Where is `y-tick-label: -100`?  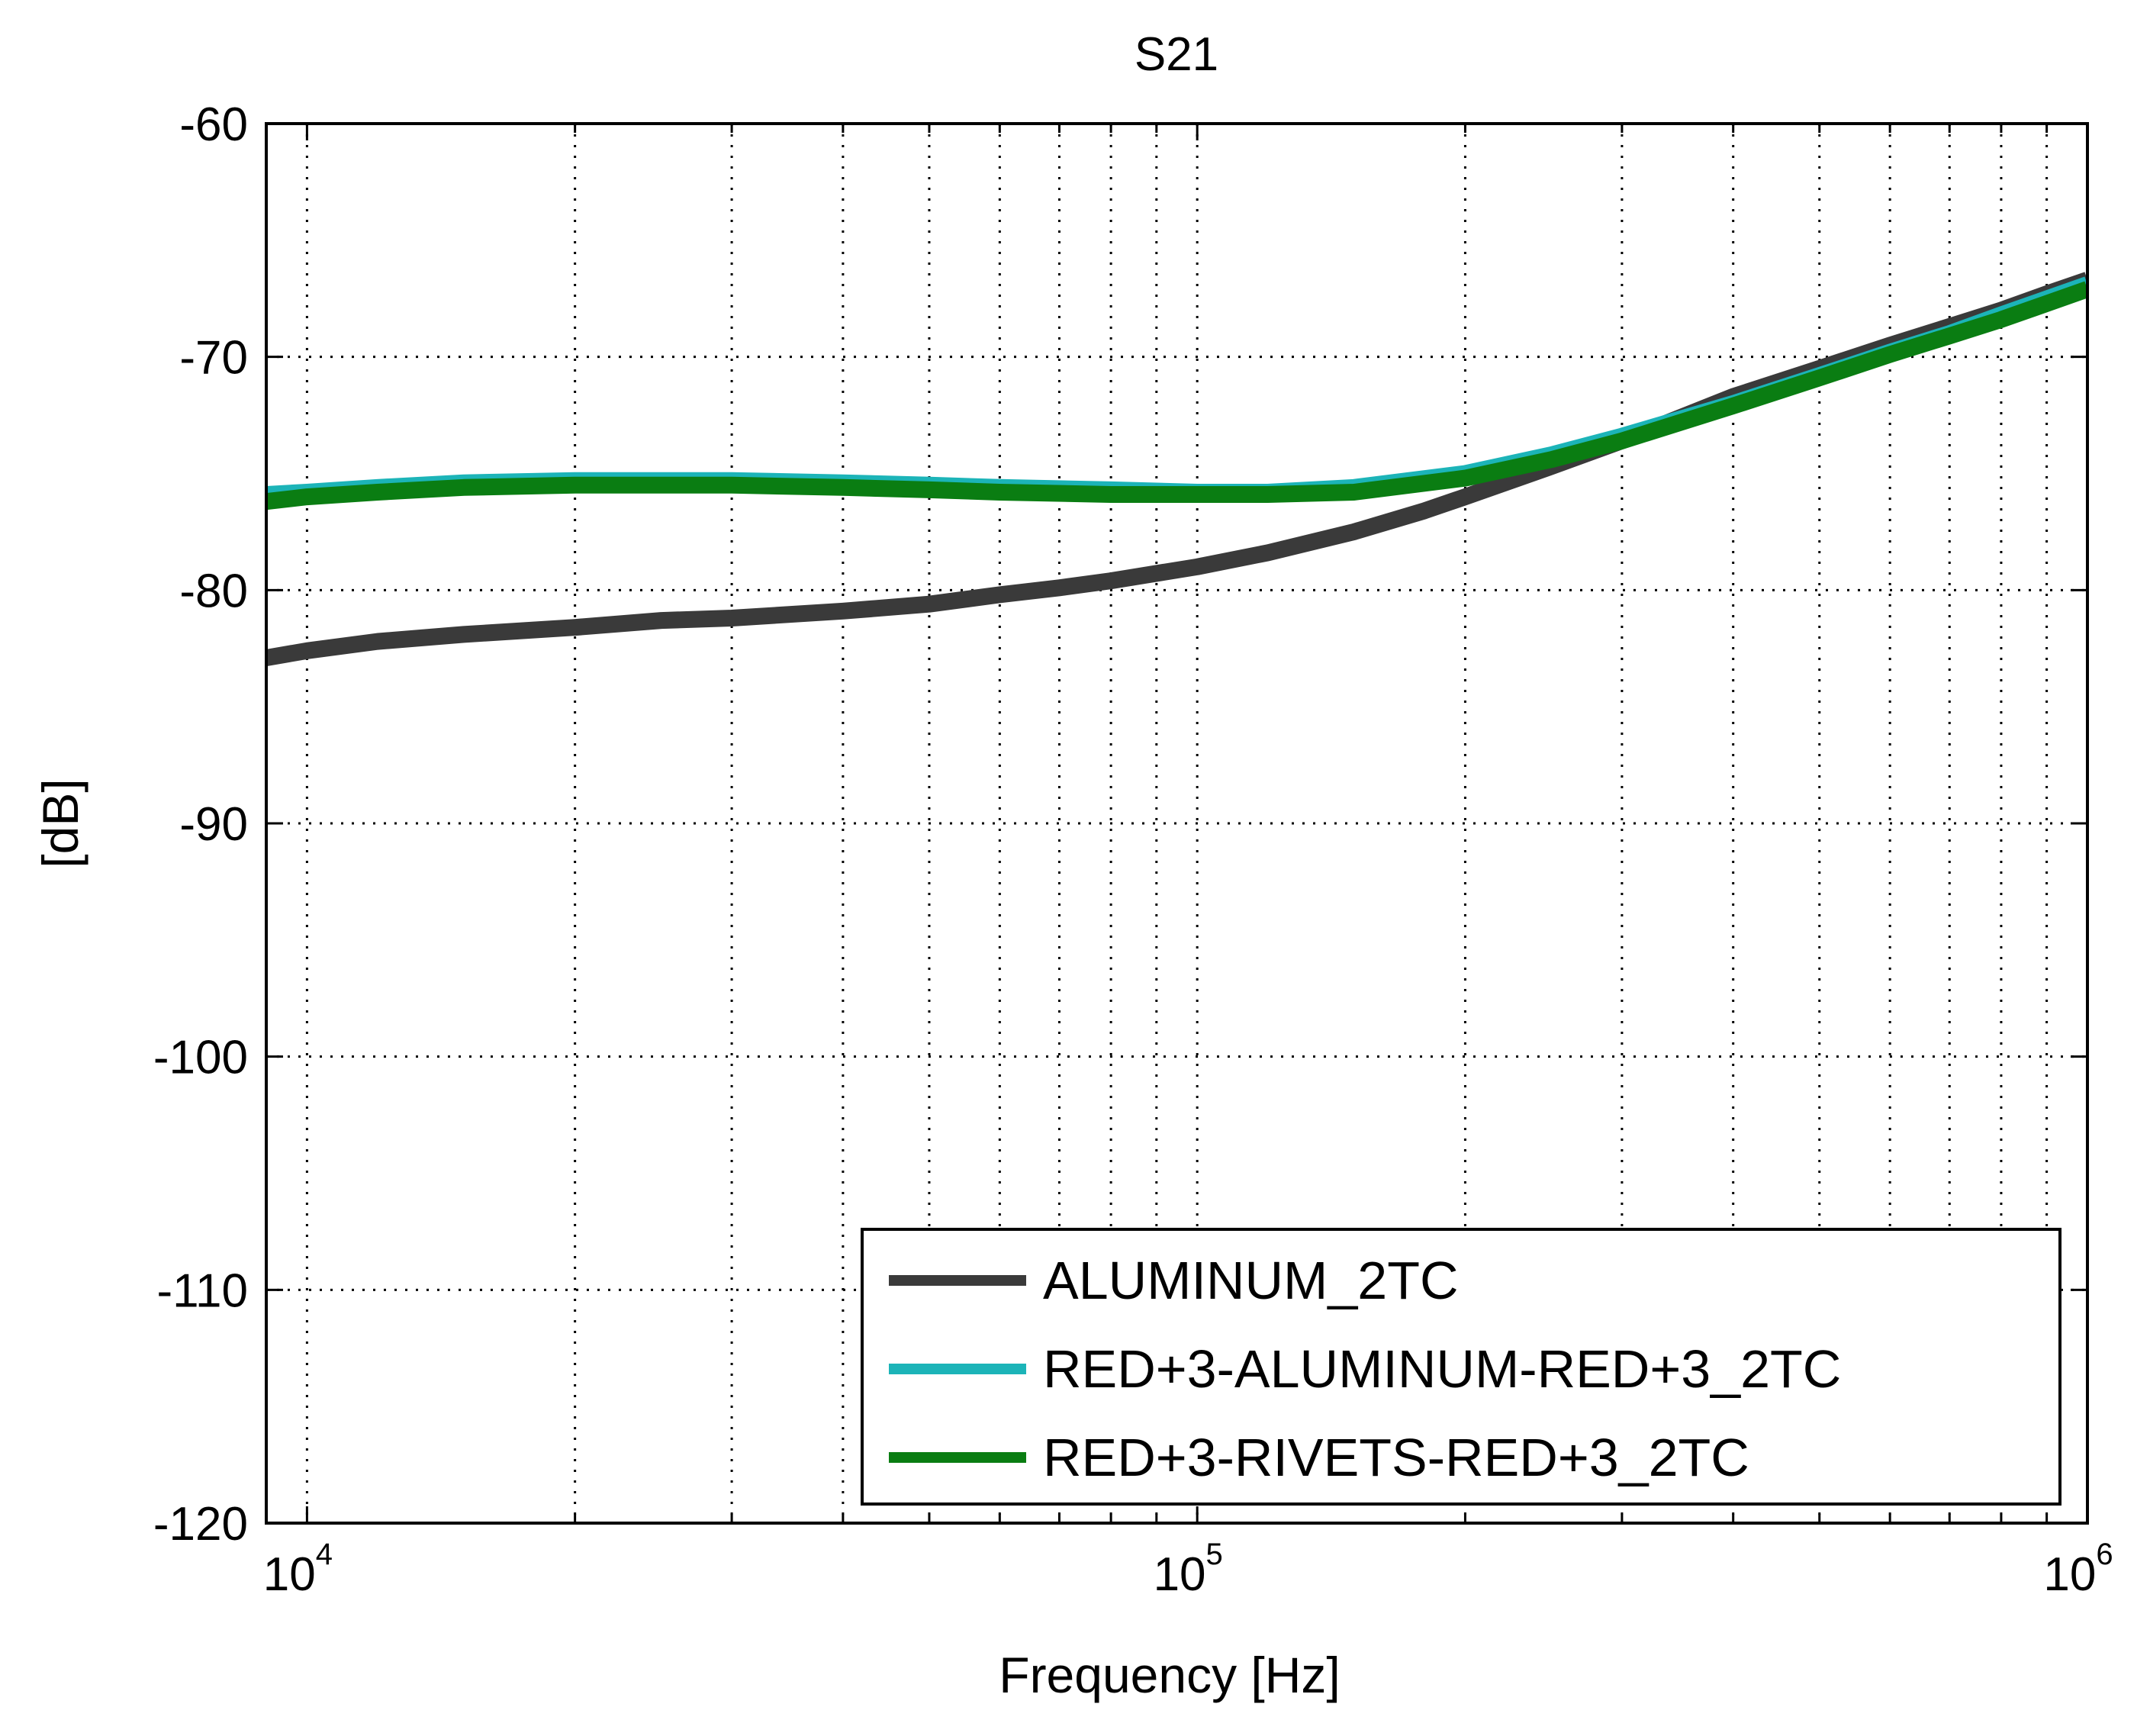 y-tick-label: -100 is located at coordinates (201, 1058).